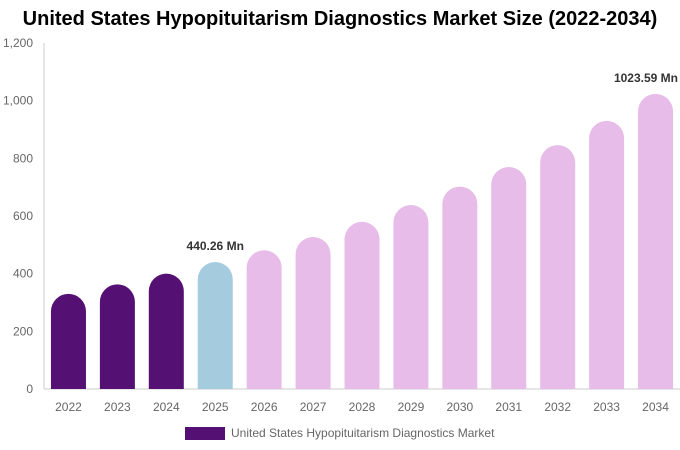 This screenshot has height=450, width=680. I want to click on y-axis-ticks: 0 200 400 600 800 1,000 1,200, so click(18, 216).